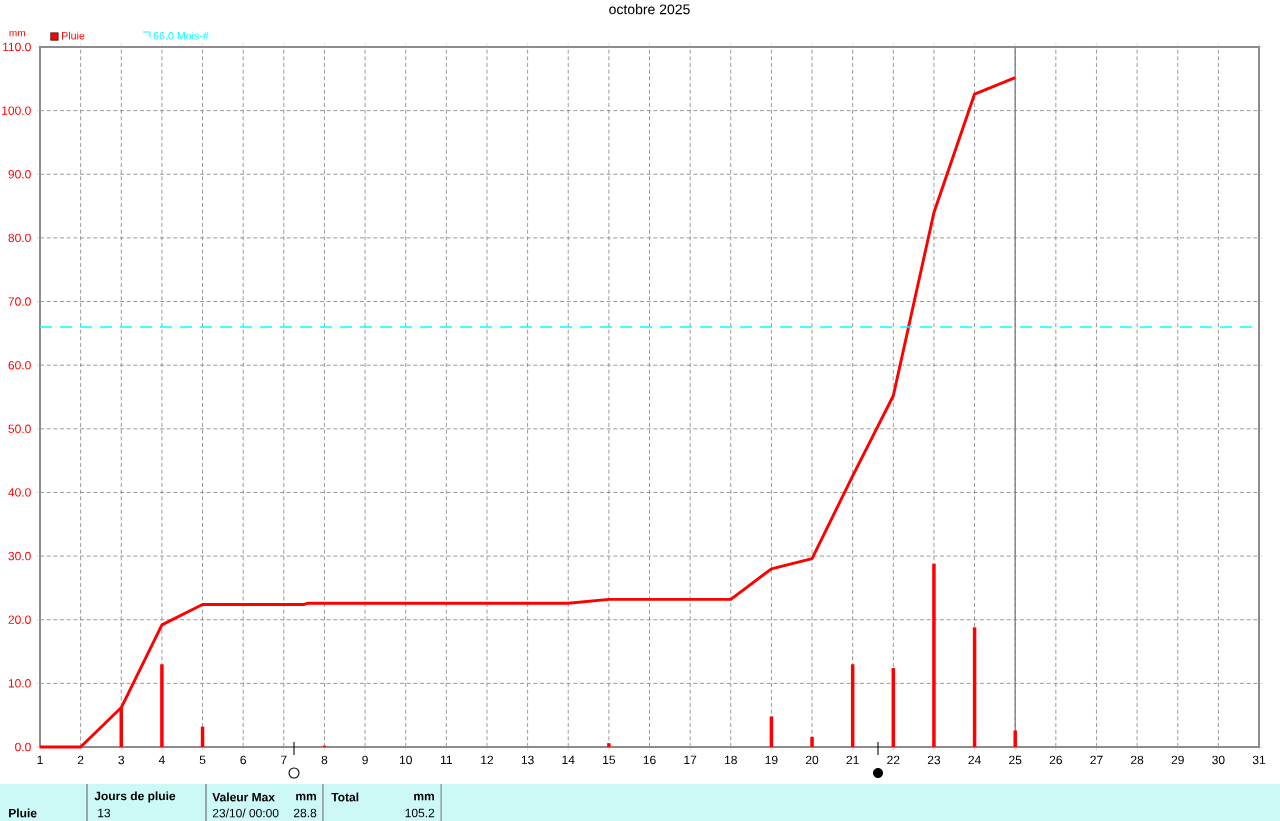 Image resolution: width=1280 pixels, height=821 pixels. Describe the element at coordinates (17, 33) in the screenshot. I see `y-axis-title: mm` at that location.